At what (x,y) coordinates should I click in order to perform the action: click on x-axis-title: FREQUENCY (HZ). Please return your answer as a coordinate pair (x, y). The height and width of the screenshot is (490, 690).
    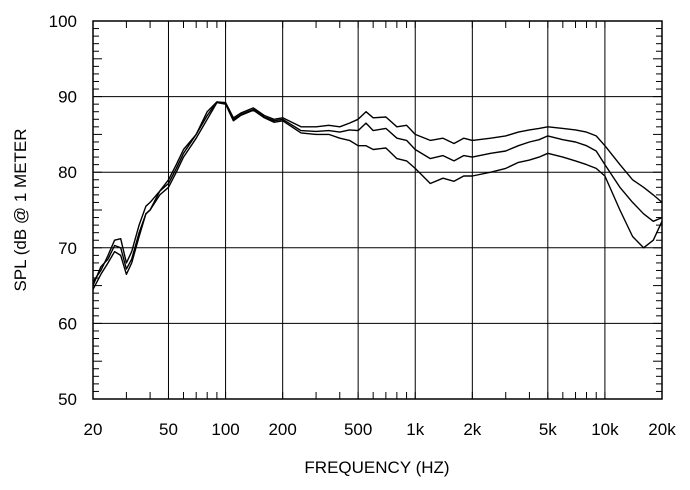
    Looking at the image, I should click on (376, 467).